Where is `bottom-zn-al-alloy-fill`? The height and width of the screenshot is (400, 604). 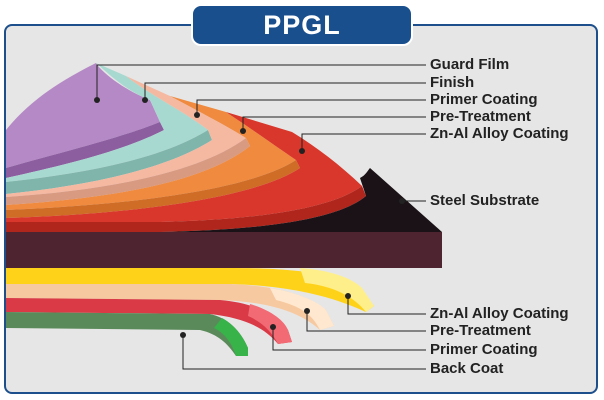
bottom-zn-al-alloy-fill is located at coordinates (190, 290).